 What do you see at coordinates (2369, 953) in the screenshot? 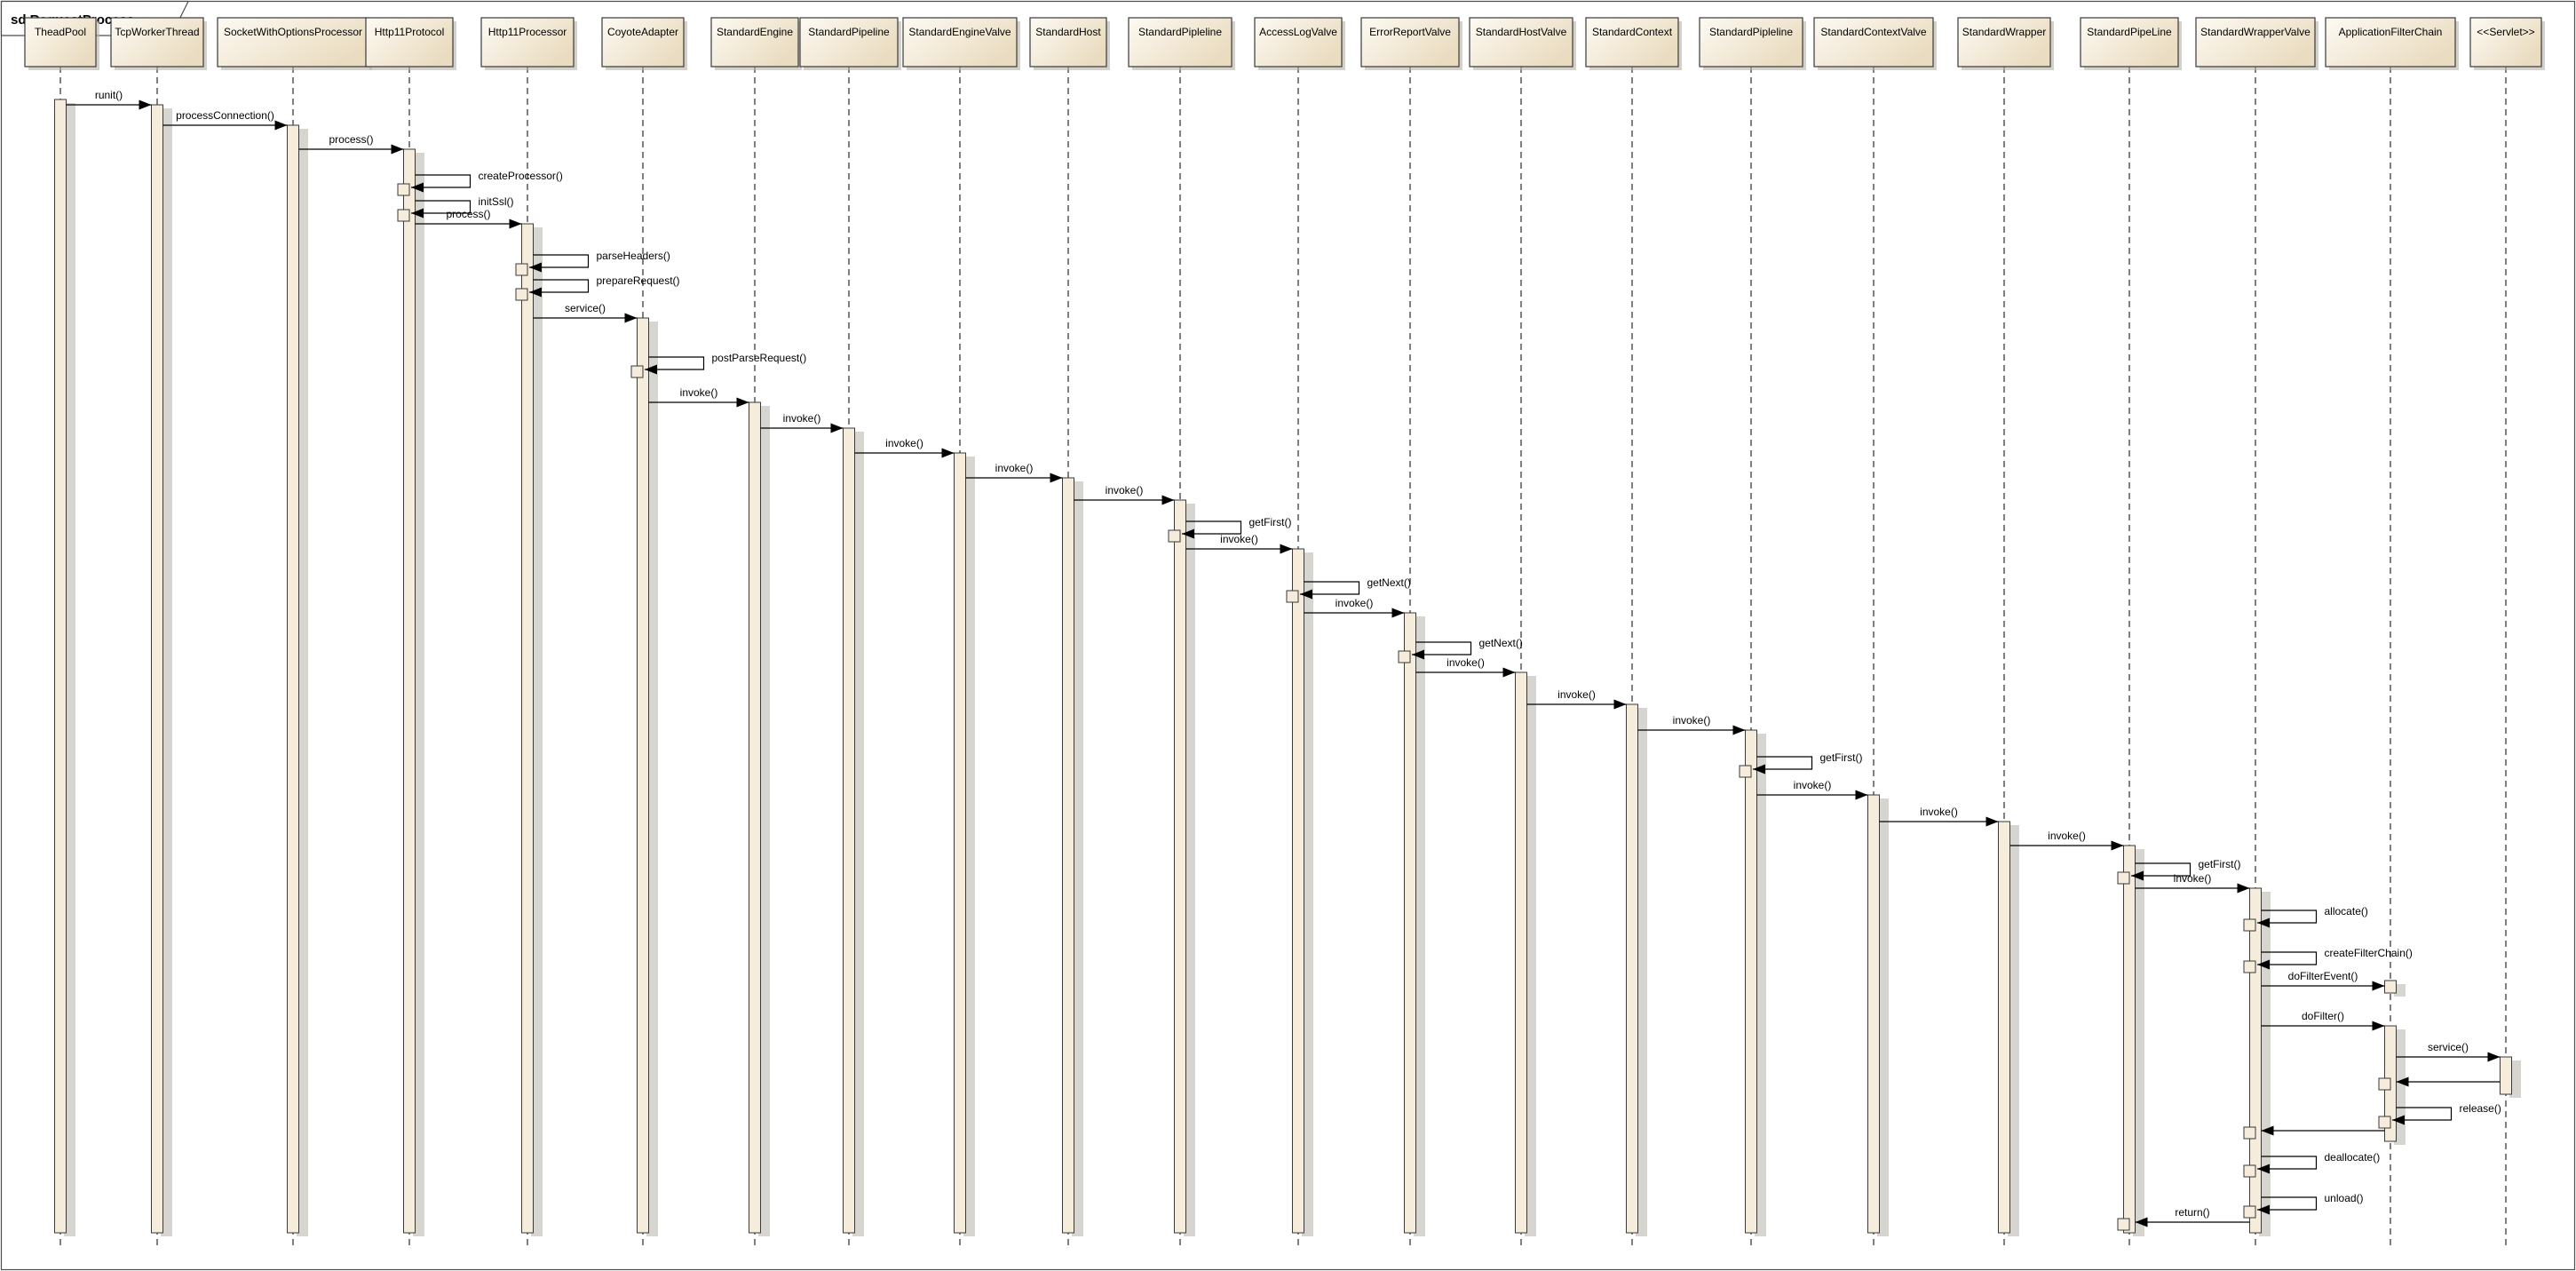
I see `message-label: createFilterChain()` at bounding box center [2369, 953].